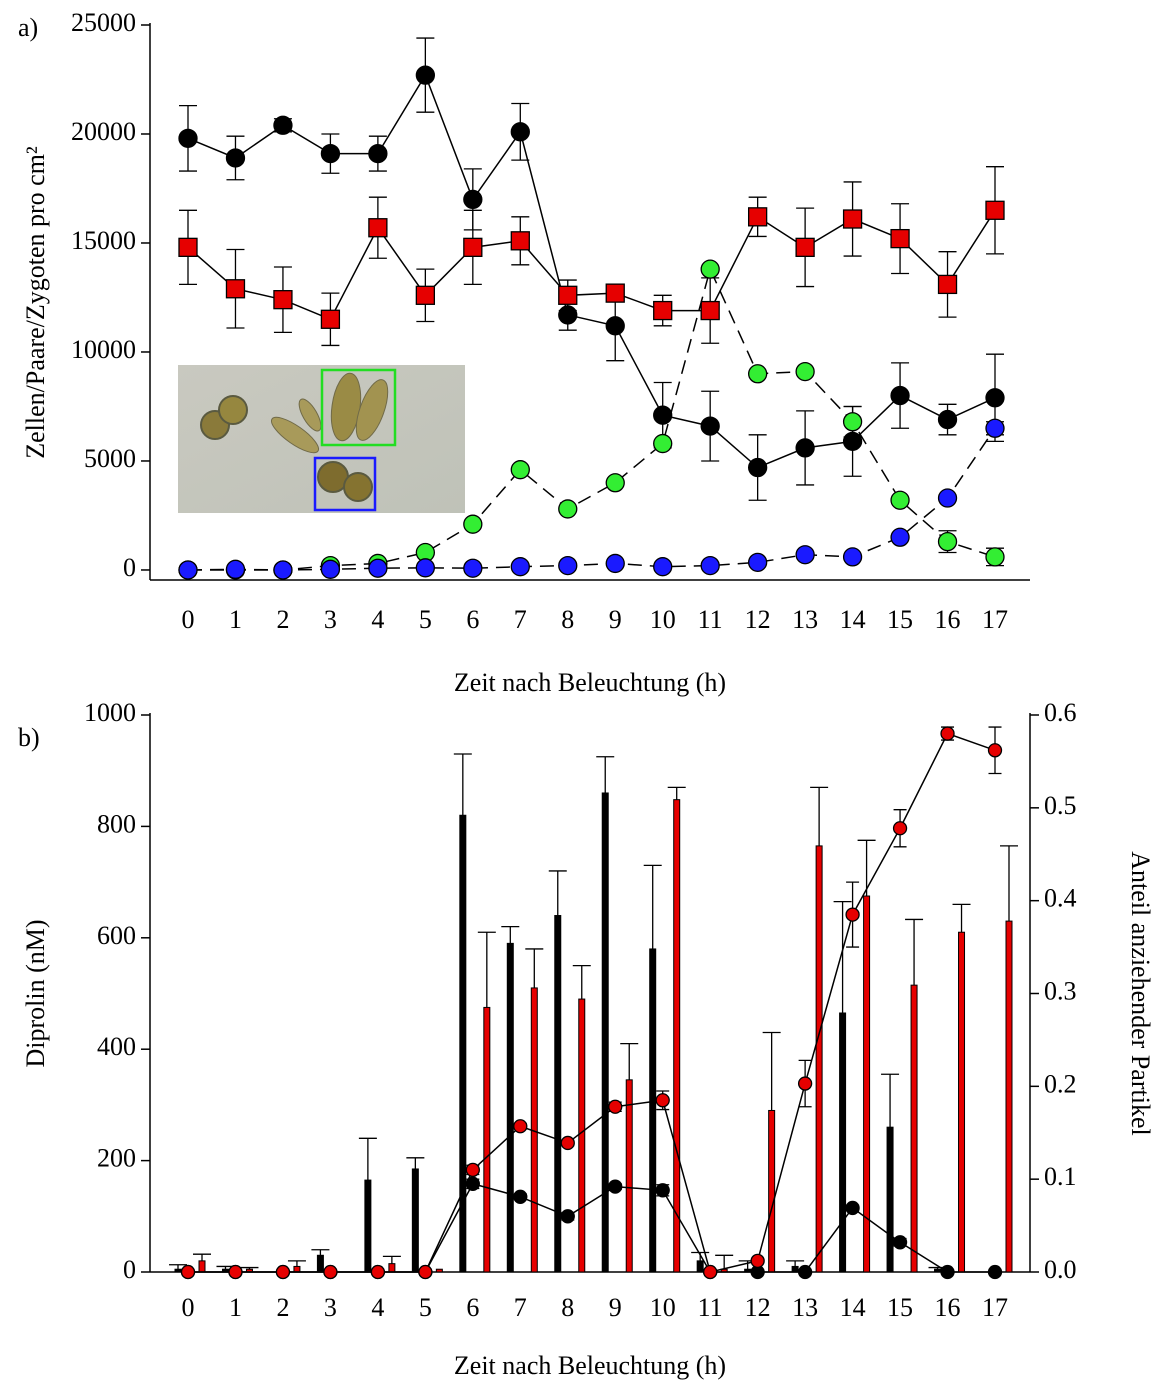 The width and height of the screenshot is (1157, 1391). I want to click on y-axis-label: Diprolin (nM), so click(35, 993).